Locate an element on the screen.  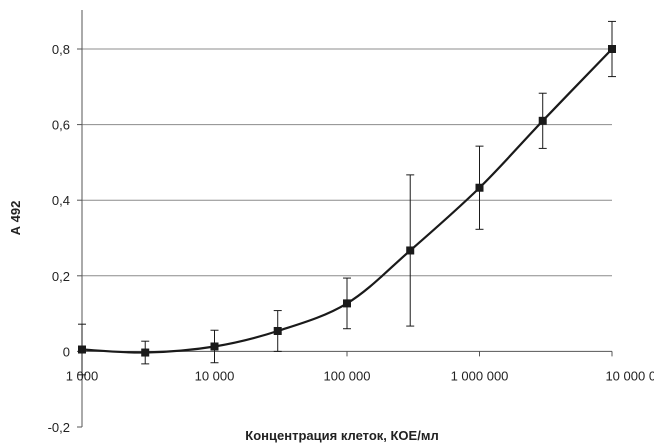
x-tick-labels: 1 000 10 000 100 000 1 000 000 10 000 000 is located at coordinates (360, 375).